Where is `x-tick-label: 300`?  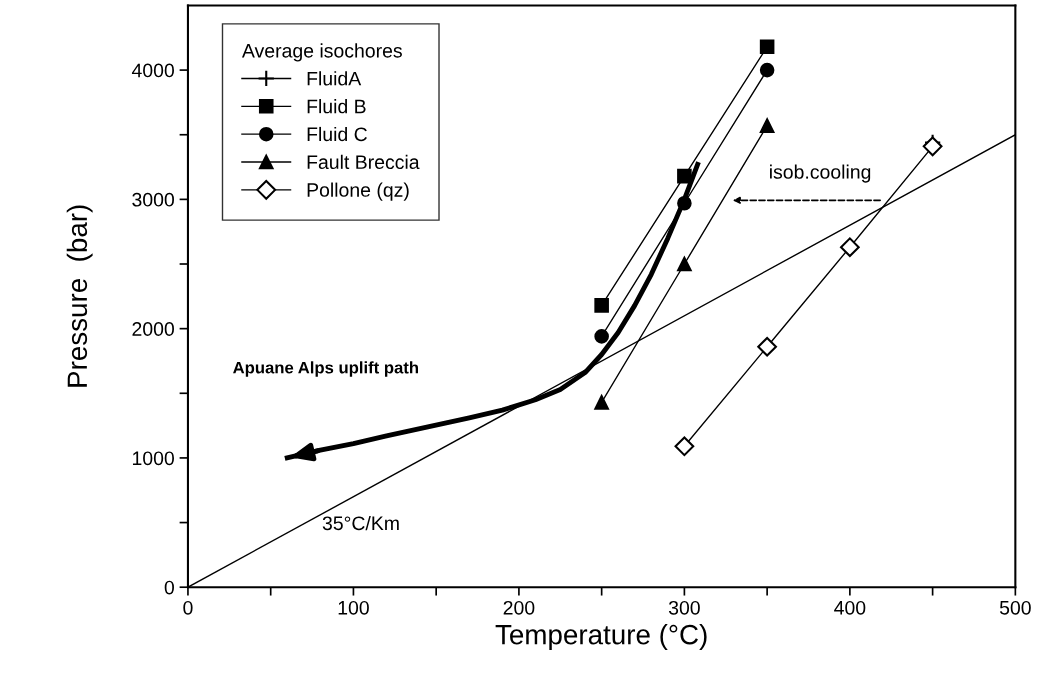
x-tick-label: 300 is located at coordinates (684, 607).